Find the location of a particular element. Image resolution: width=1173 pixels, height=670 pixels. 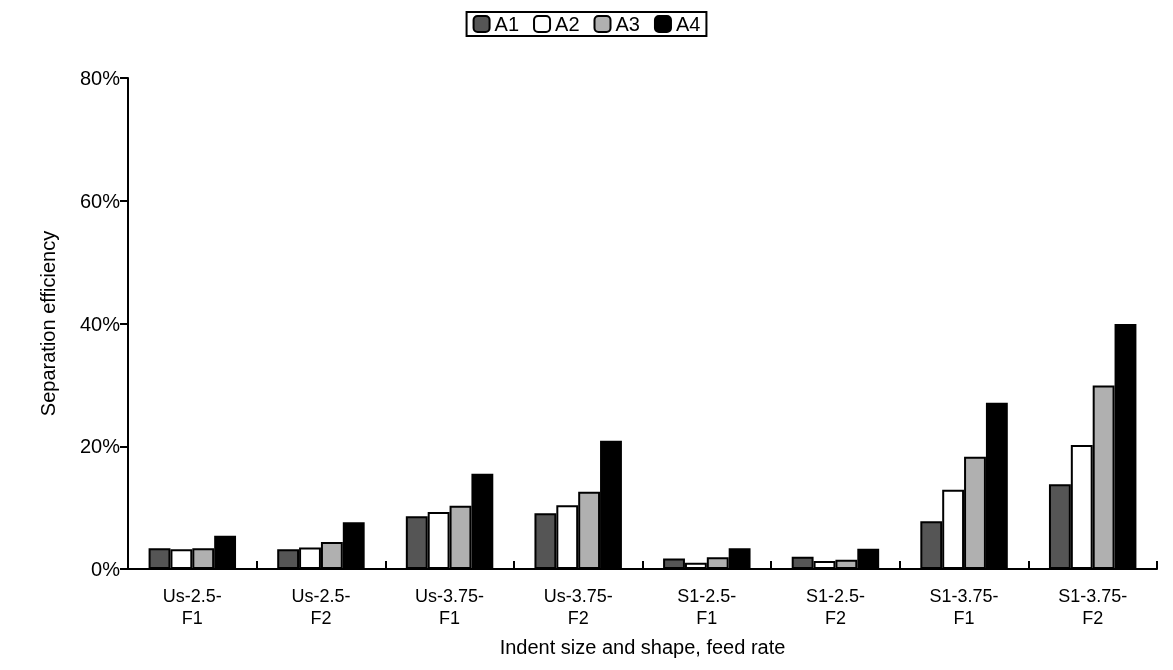

legend-label: A4 is located at coordinates (688, 24).